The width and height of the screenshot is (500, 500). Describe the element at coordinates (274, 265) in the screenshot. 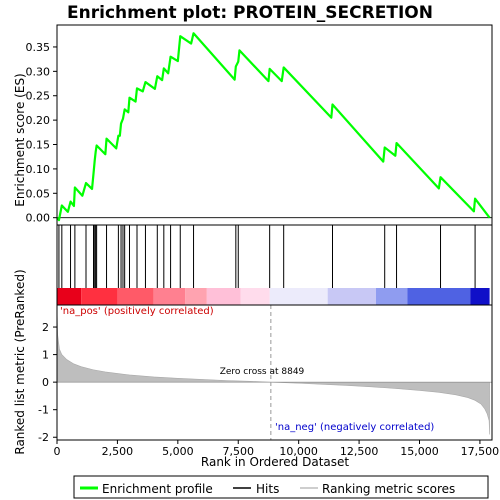

I see `hits-panel` at that location.